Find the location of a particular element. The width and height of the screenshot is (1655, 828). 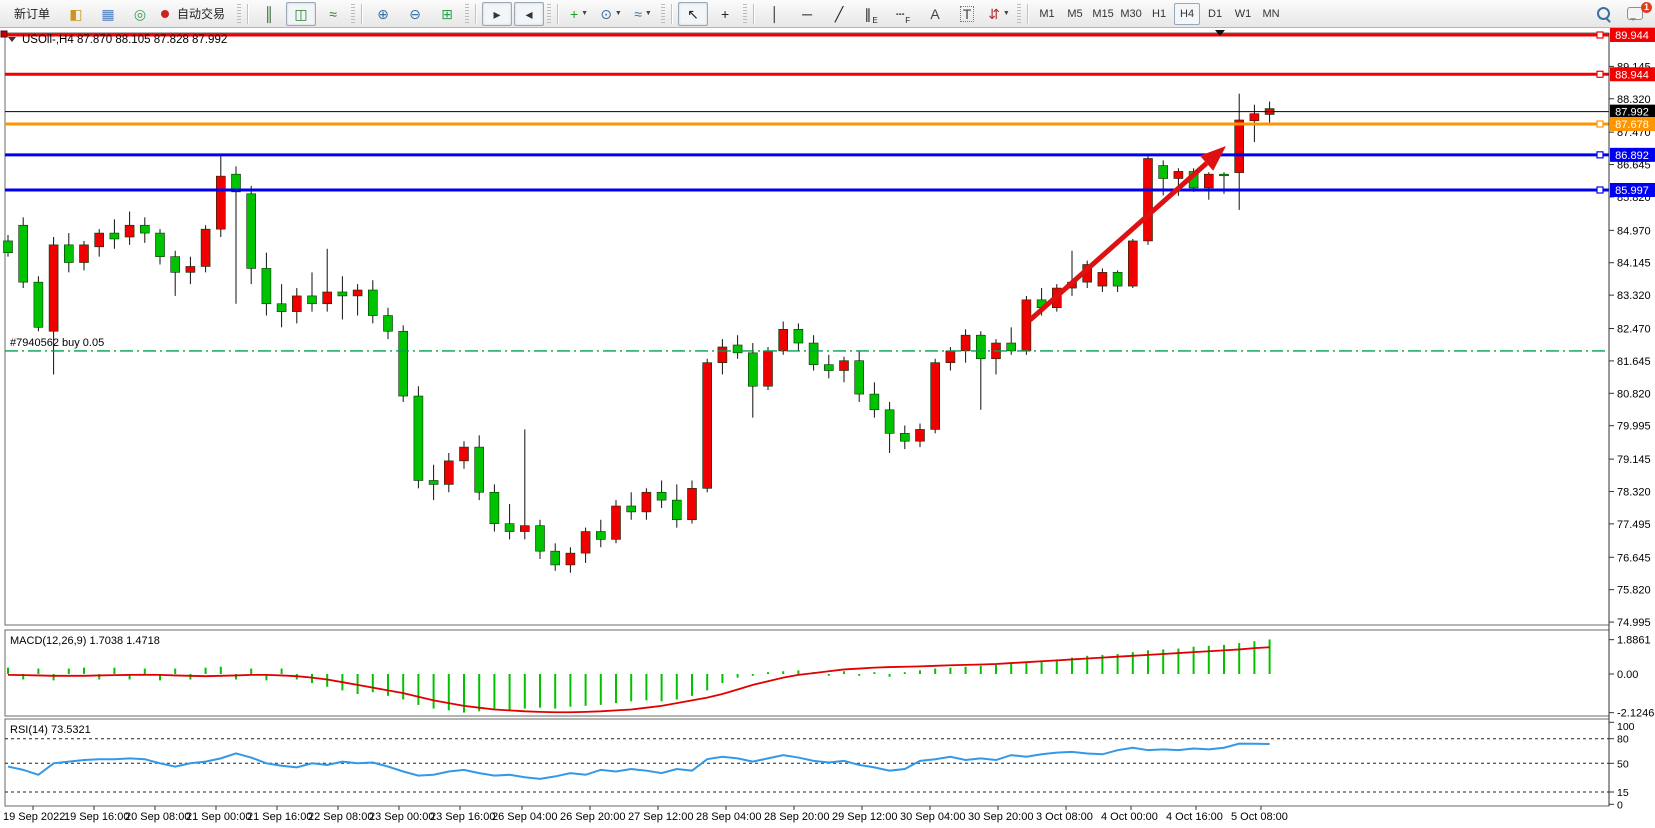

text-button: A is located at coordinates (935, 14).